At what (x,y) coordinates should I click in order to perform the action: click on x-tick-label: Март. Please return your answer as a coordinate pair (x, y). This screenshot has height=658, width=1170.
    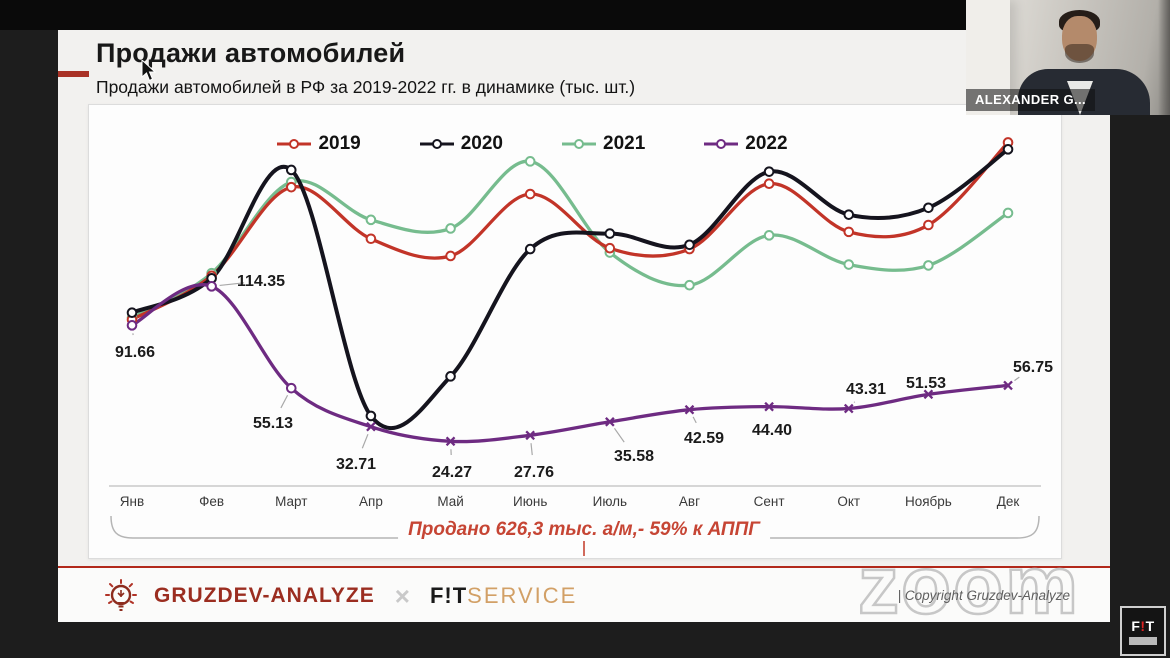
    Looking at the image, I should click on (291, 501).